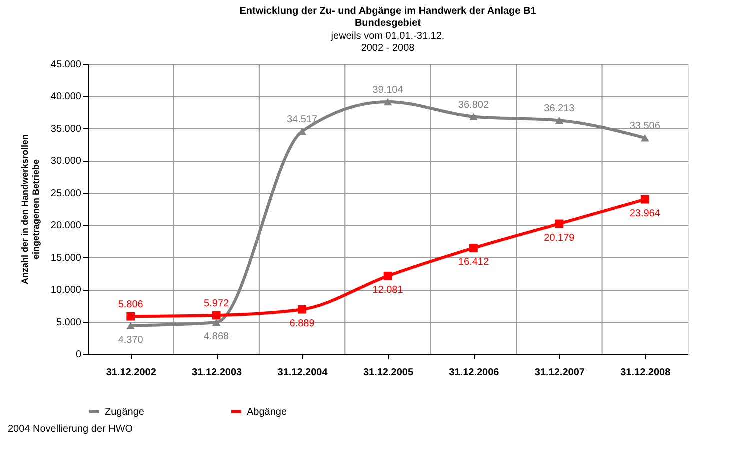 This screenshot has height=461, width=745. I want to click on text: 2002 - 2008, so click(388, 48).